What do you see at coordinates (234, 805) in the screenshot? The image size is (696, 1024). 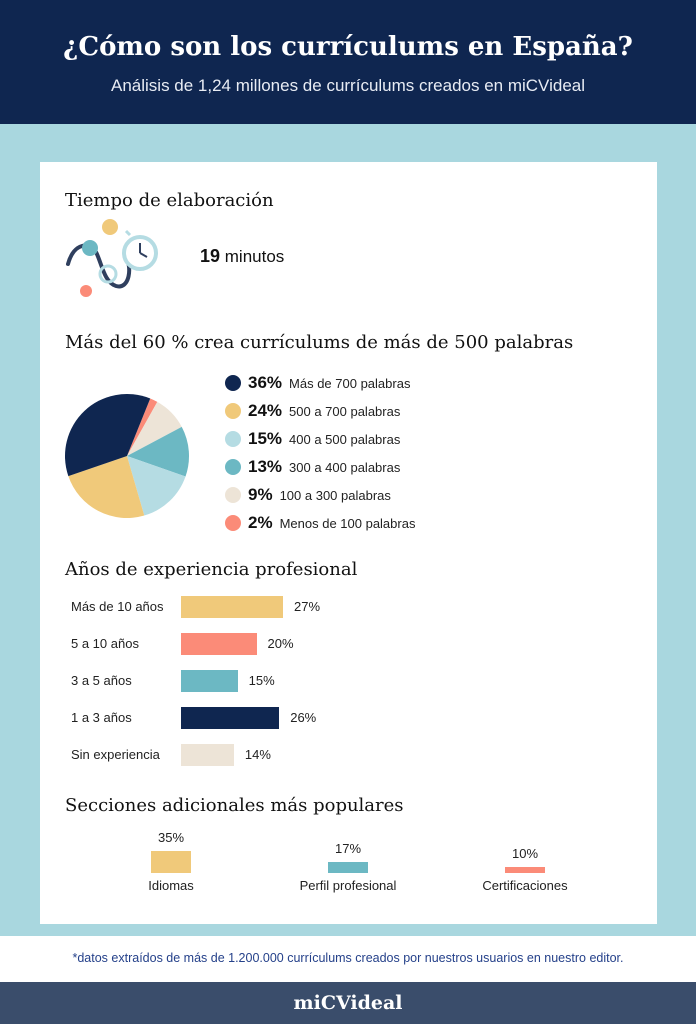 I see `sections-section-title: Secciones adicionales más populares` at bounding box center [234, 805].